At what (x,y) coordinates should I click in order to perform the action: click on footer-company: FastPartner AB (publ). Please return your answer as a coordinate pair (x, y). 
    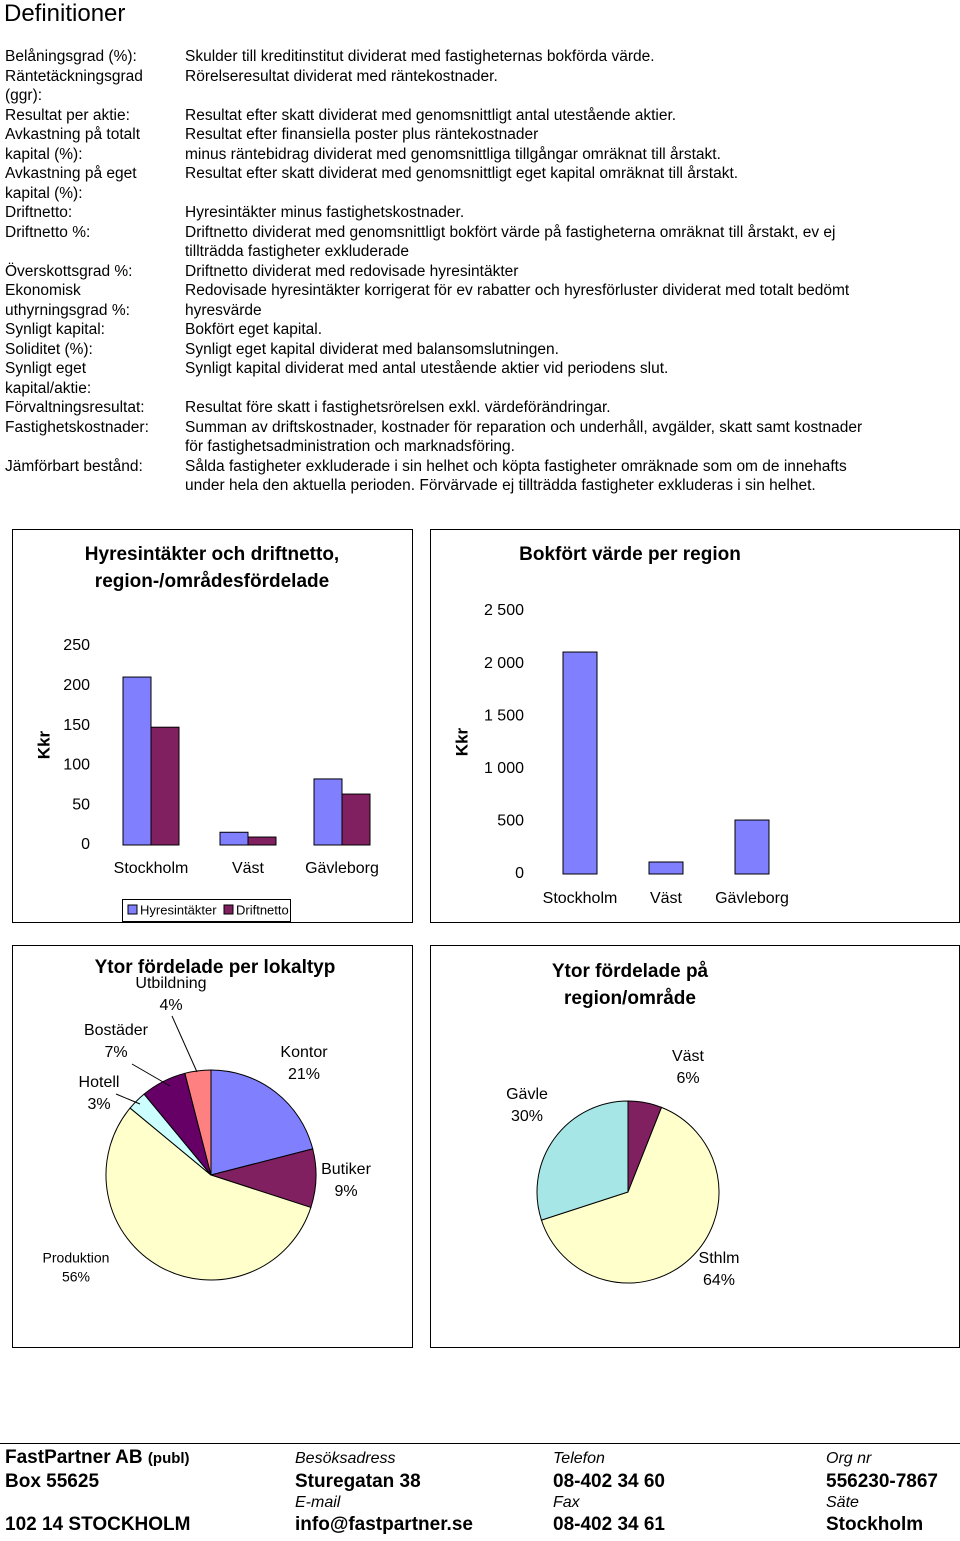
    Looking at the image, I should click on (97, 1458).